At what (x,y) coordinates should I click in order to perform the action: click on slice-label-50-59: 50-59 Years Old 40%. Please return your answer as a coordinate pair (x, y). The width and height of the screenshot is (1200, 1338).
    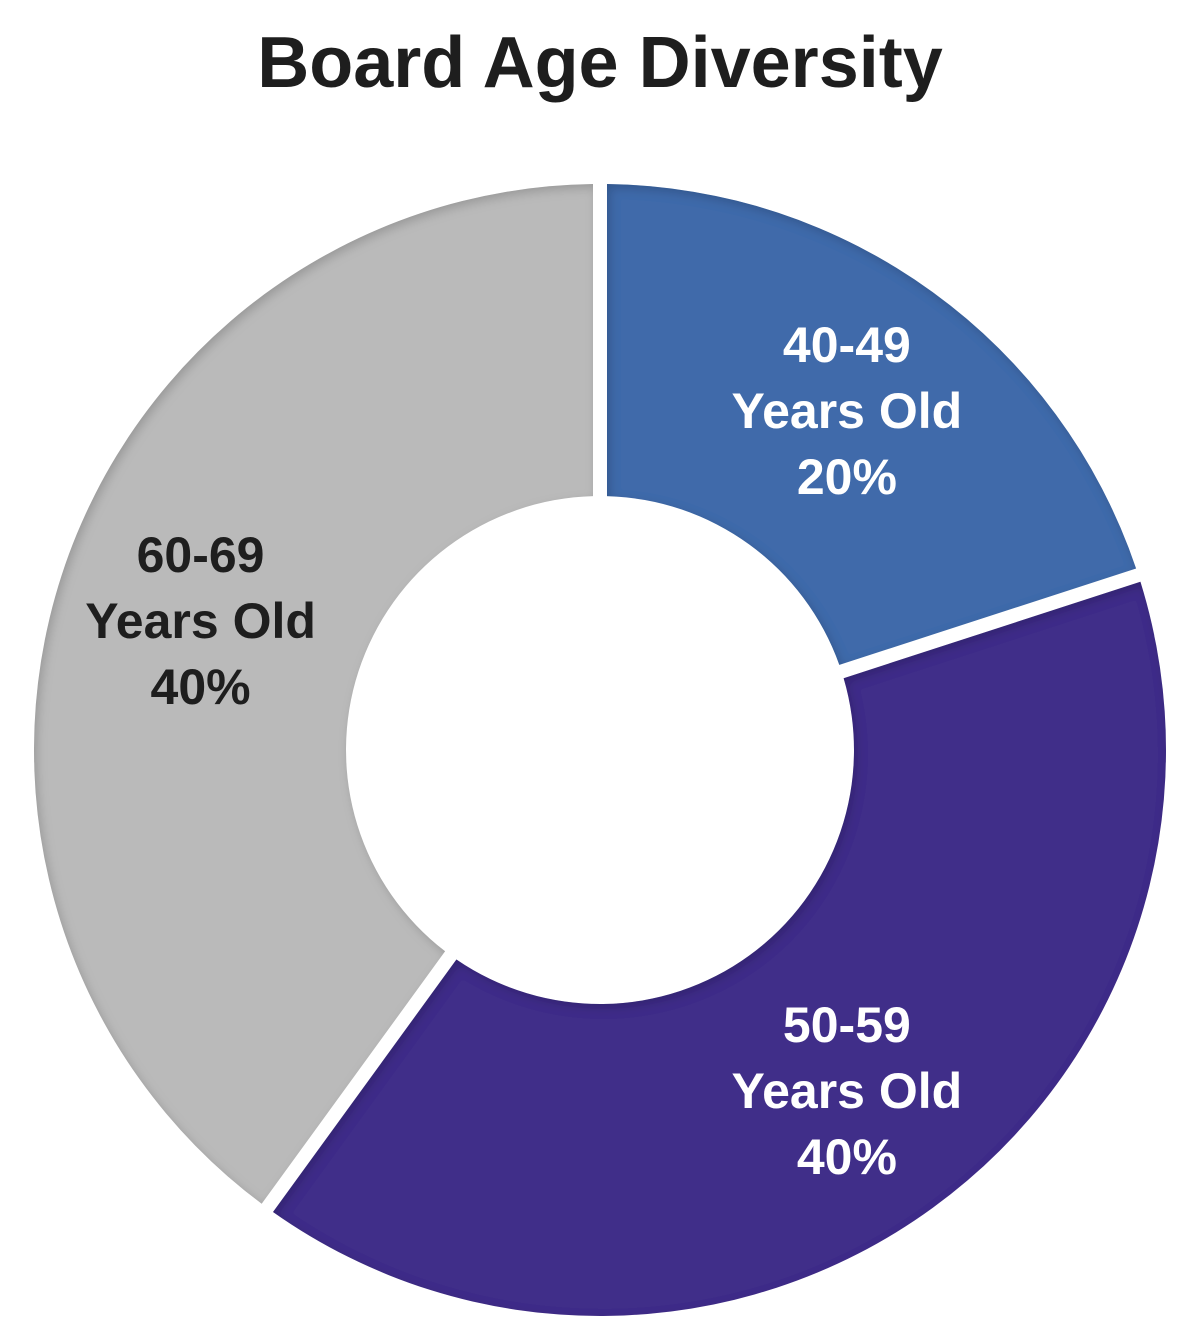
    Looking at the image, I should click on (847, 1091).